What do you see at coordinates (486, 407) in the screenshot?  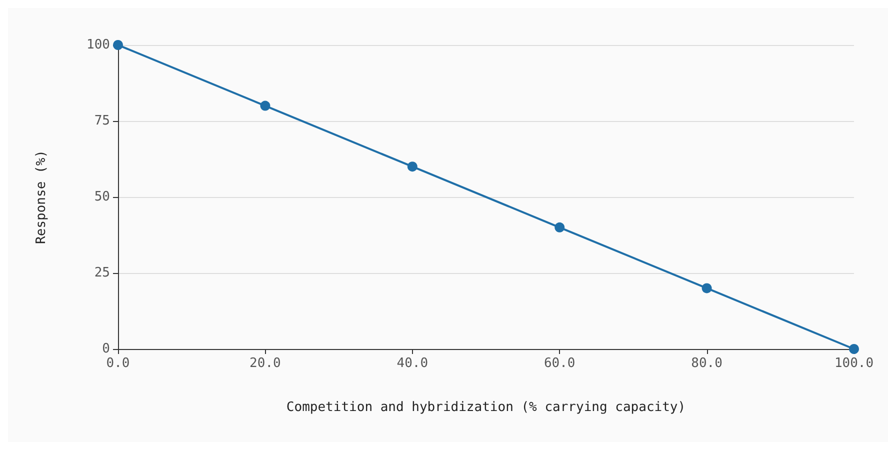 I see `x-axis-title: Competition and hybridization (% carrying capacity)` at bounding box center [486, 407].